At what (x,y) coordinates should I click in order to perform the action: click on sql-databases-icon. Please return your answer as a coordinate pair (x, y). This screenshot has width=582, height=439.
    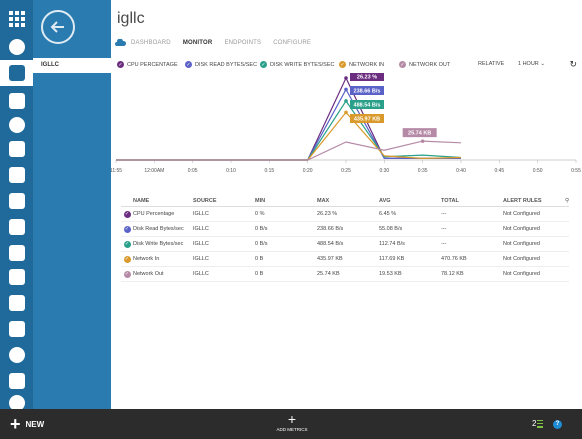
    Looking at the image, I should click on (16, 149).